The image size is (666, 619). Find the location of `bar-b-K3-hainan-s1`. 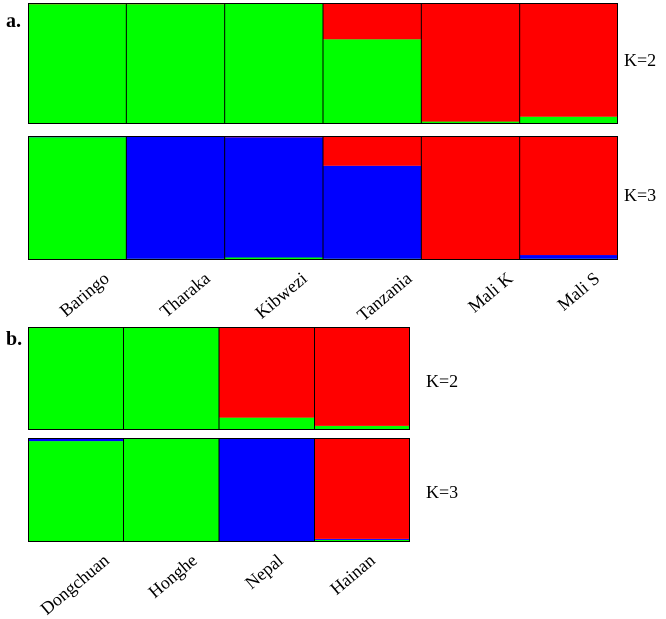

bar-b-K3-hainan-s1 is located at coordinates (362, 539).